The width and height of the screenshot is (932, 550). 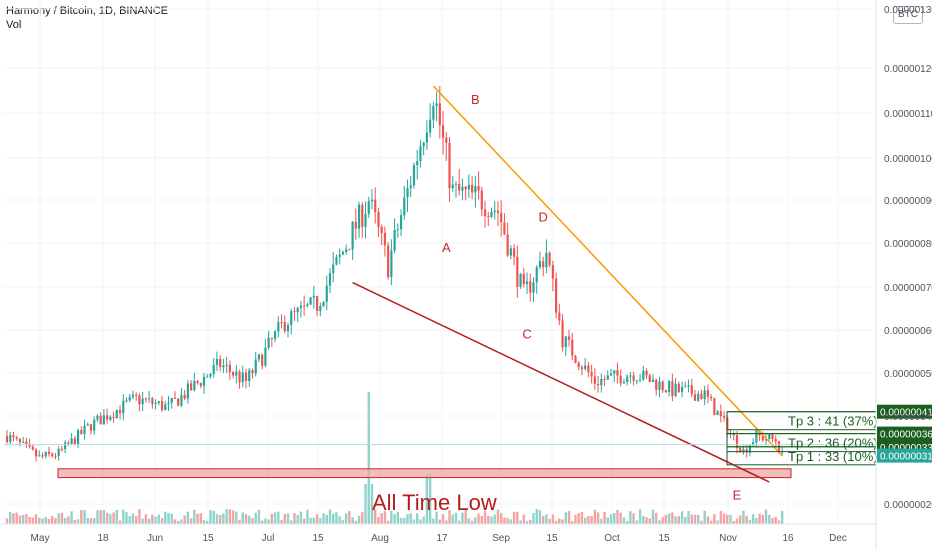 What do you see at coordinates (908, 288) in the screenshot?
I see `price-tick-label: 0.00000070` at bounding box center [908, 288].